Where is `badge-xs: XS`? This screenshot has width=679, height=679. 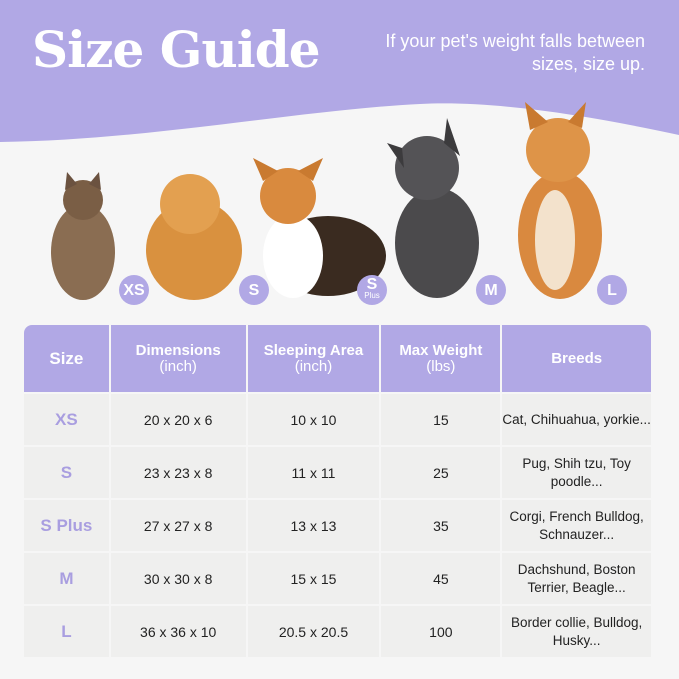
badge-xs: XS is located at coordinates (134, 290).